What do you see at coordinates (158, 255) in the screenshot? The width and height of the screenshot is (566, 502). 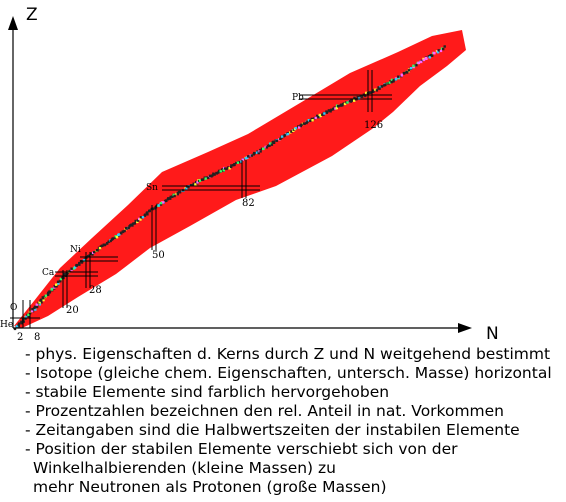 I see `magic-number-label: 50` at bounding box center [158, 255].